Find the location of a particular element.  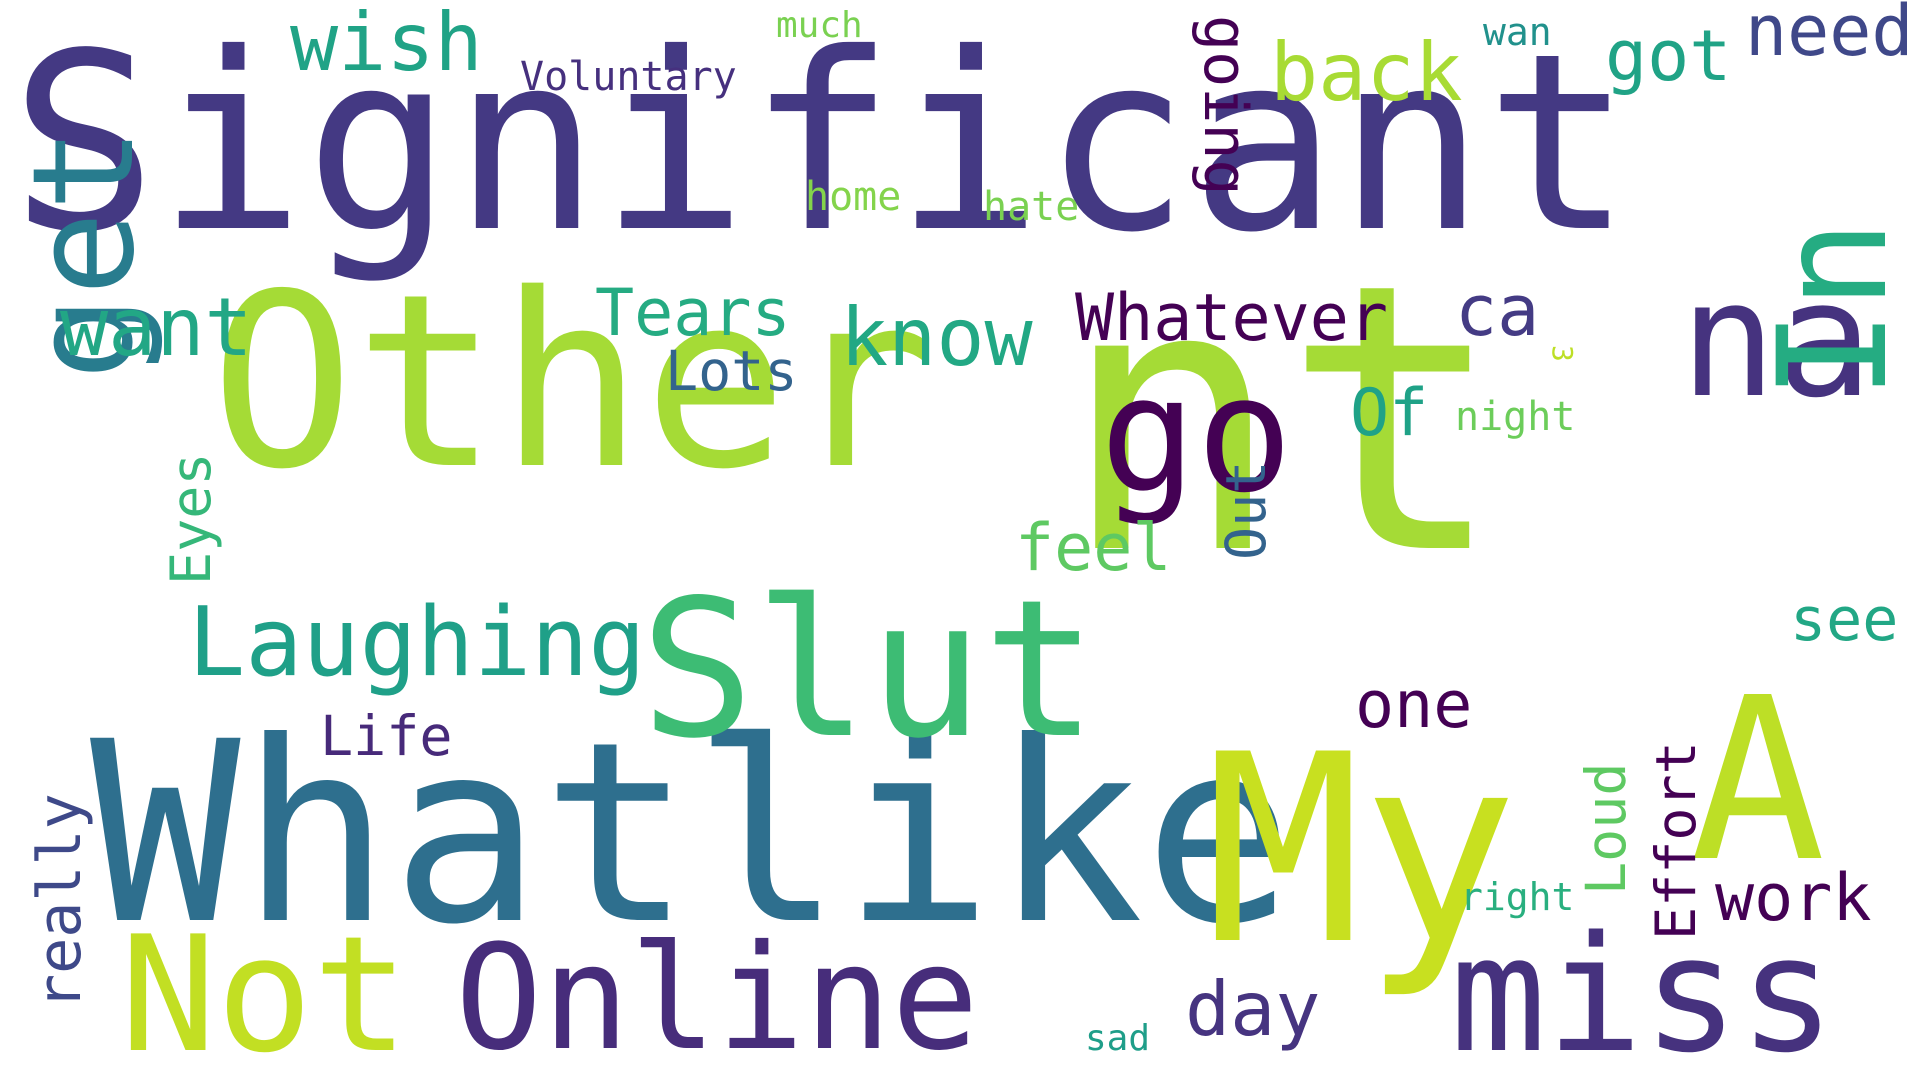

word-wan: wan is located at coordinates (1517, 32).